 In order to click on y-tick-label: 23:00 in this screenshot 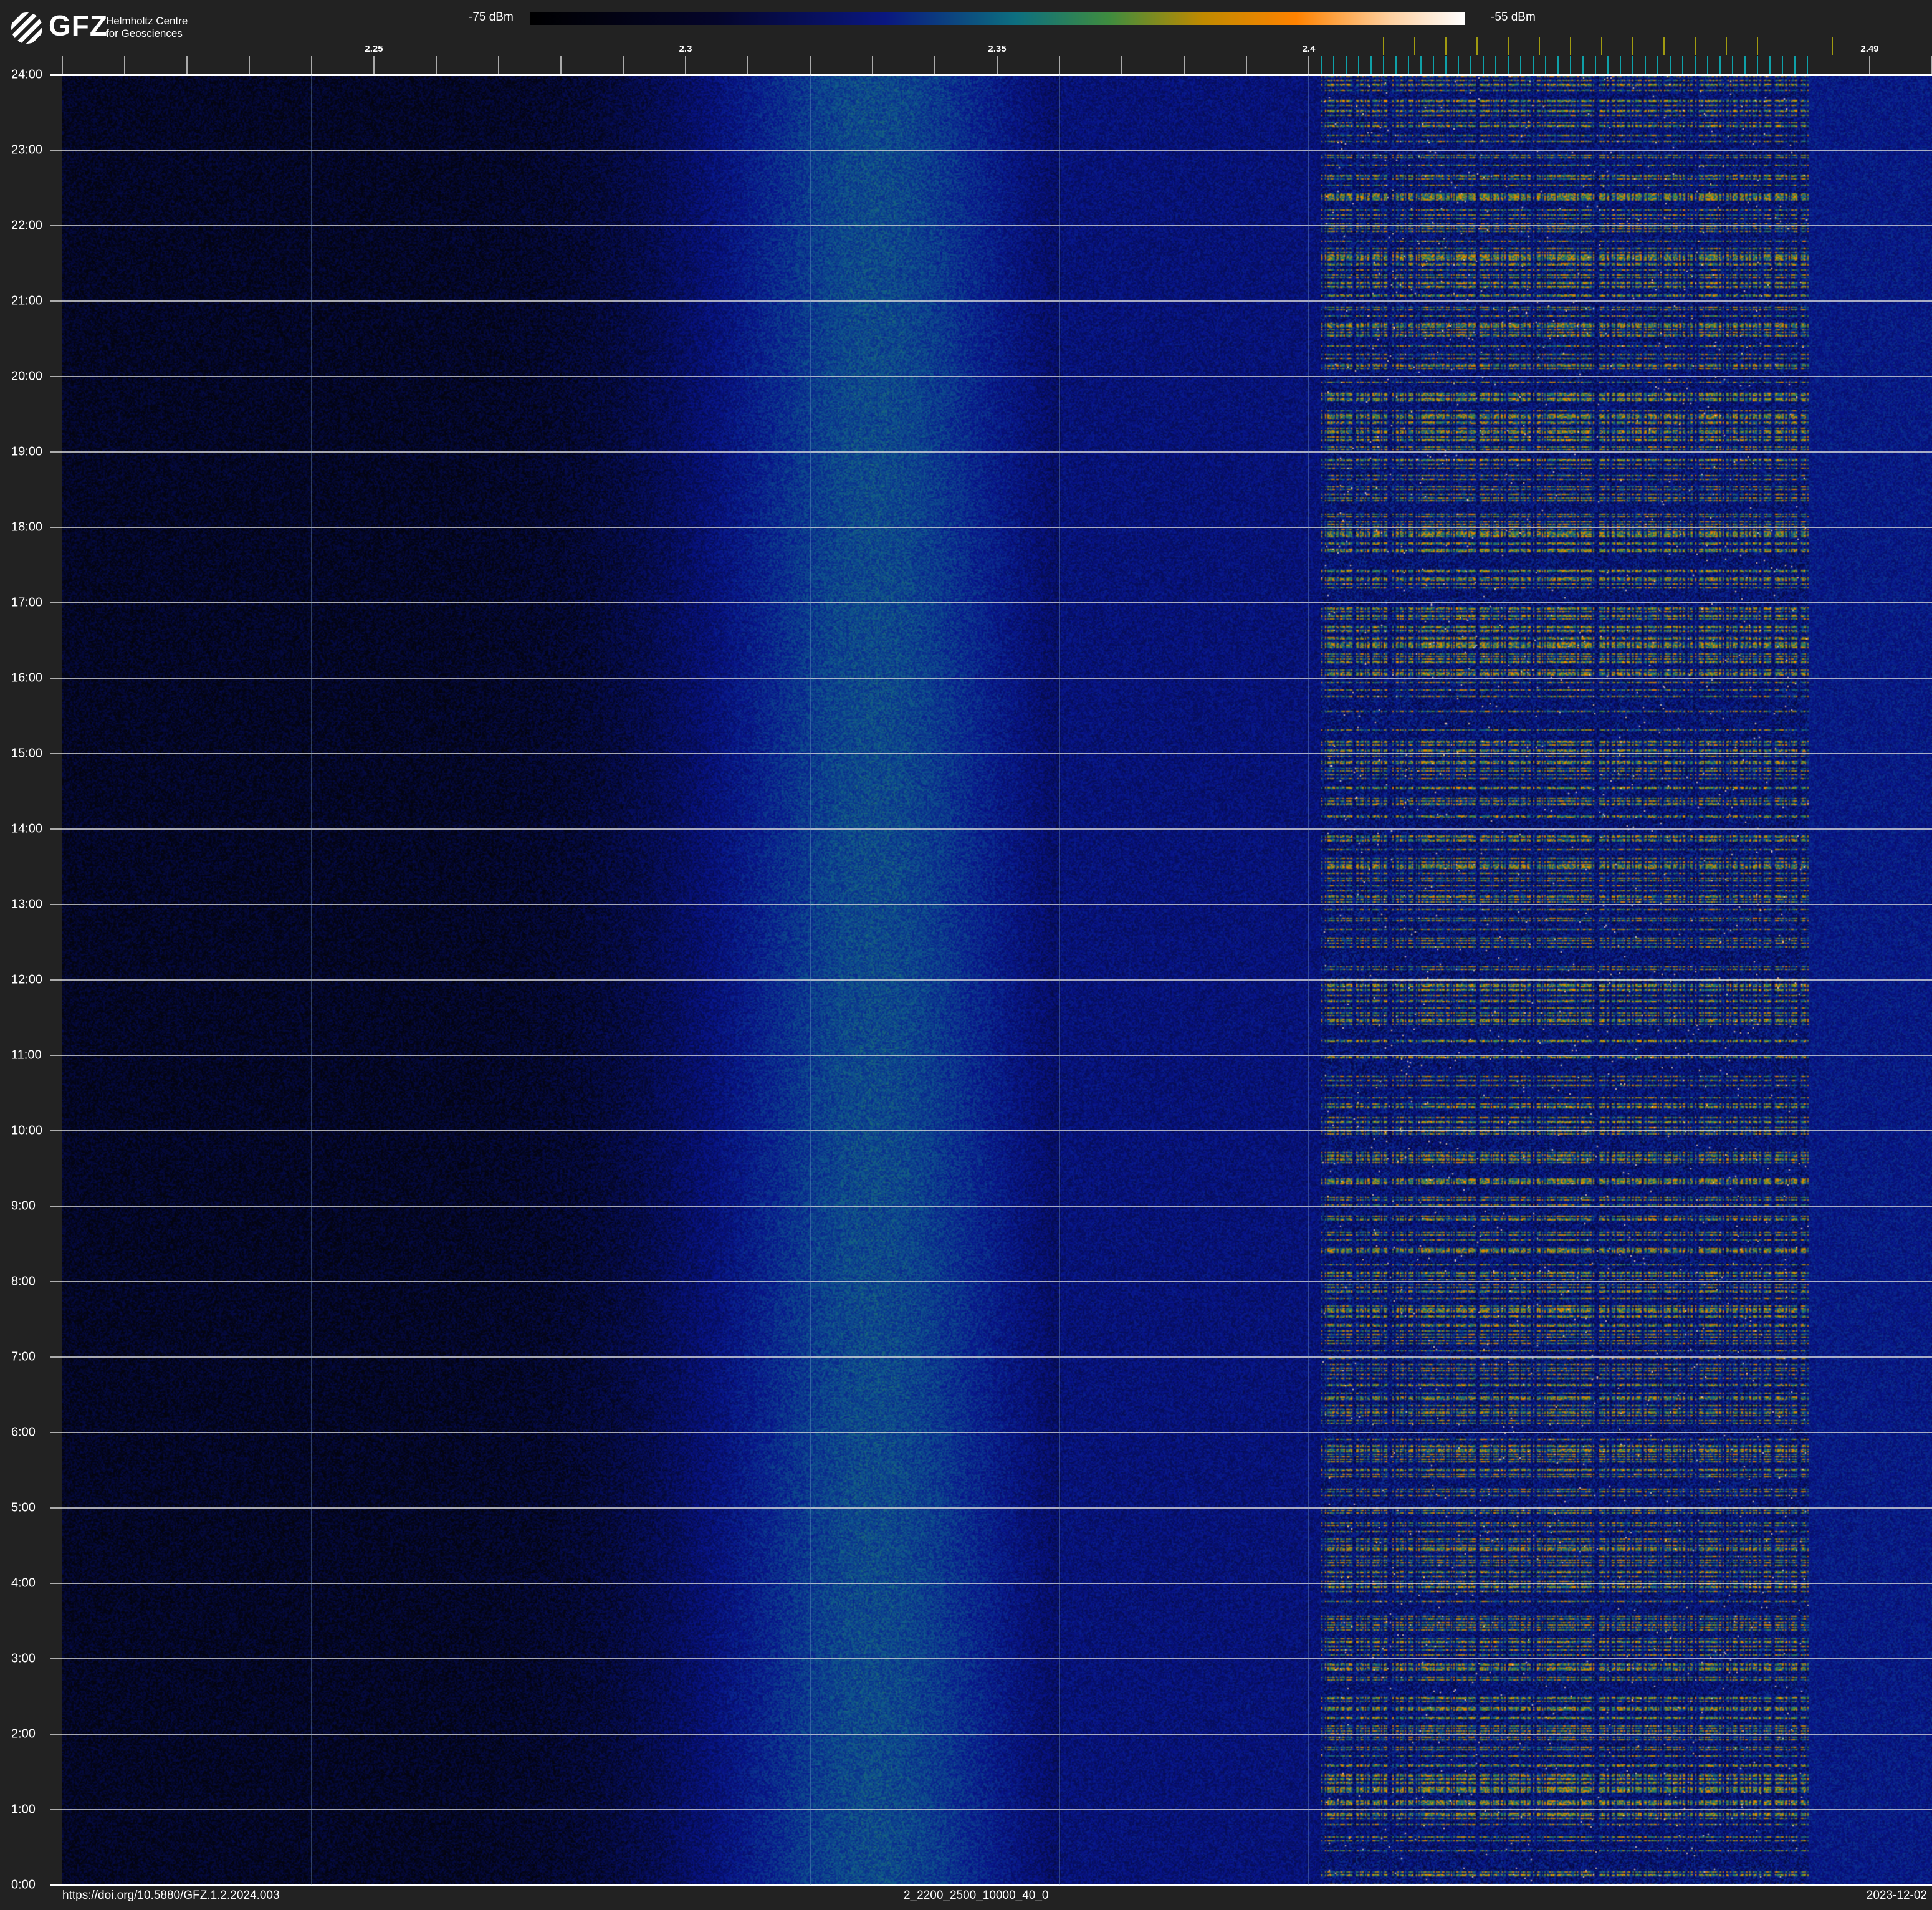, I will do `click(27, 150)`.